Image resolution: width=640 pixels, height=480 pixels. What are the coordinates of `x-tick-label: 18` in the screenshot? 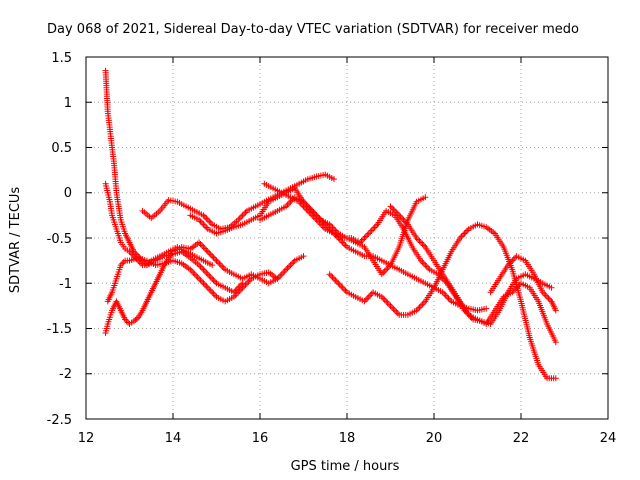 It's located at (347, 438).